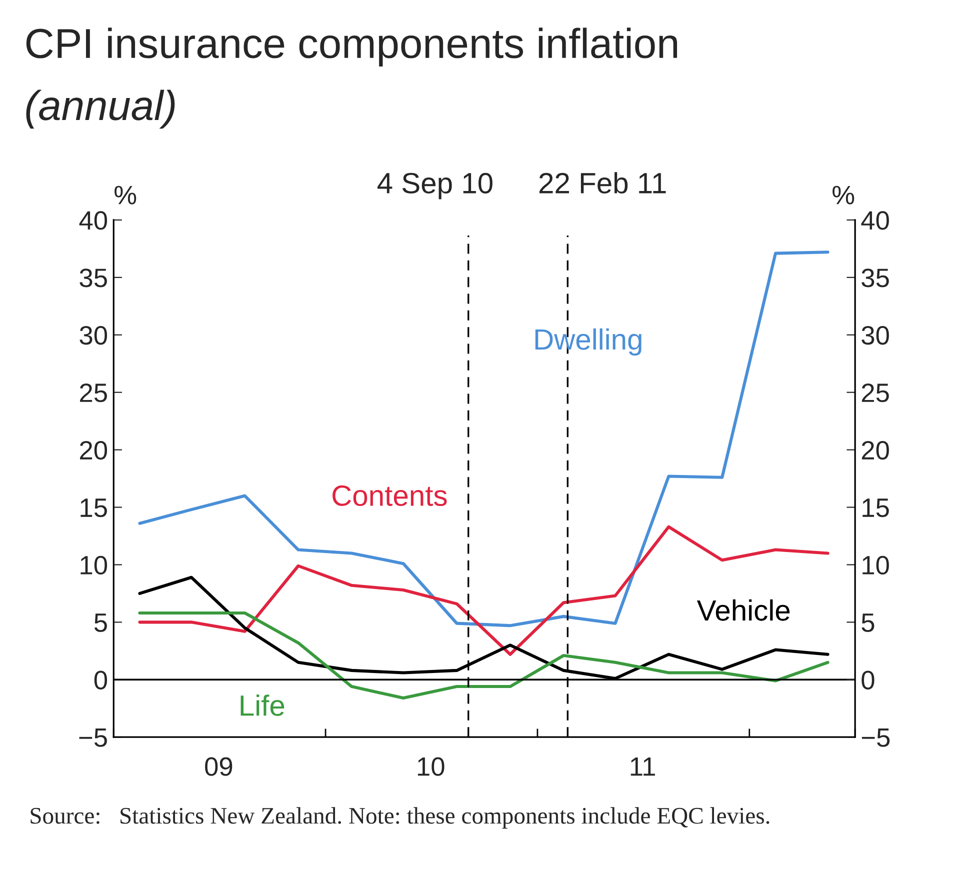 Image resolution: width=971 pixels, height=887 pixels. Describe the element at coordinates (431, 766) in the screenshot. I see `x-tick-label: 10` at that location.